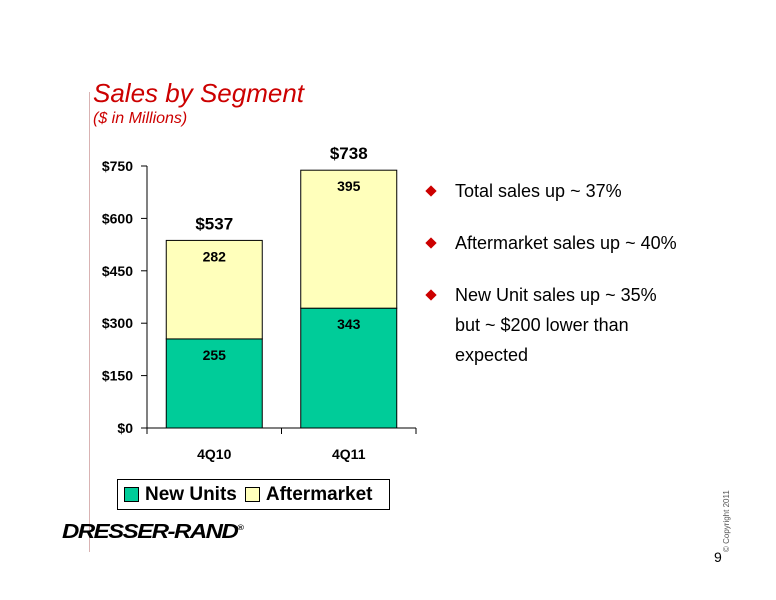 The image size is (776, 600). I want to click on legend-item-aftermarket: Aftermarket, so click(308, 494).